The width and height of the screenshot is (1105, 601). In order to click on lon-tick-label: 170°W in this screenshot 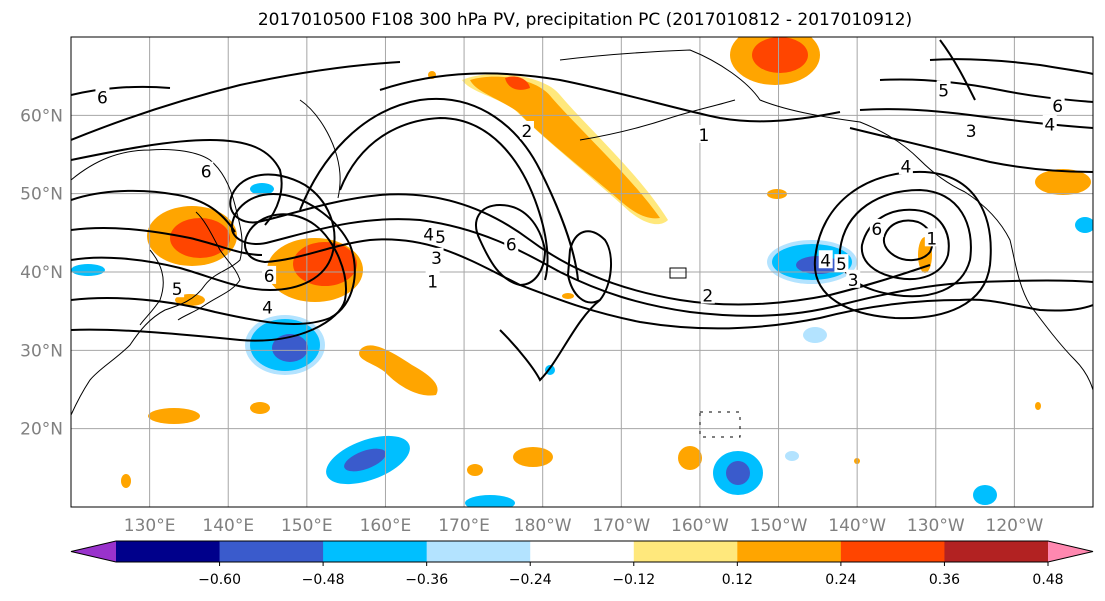, I will do `click(621, 526)`.